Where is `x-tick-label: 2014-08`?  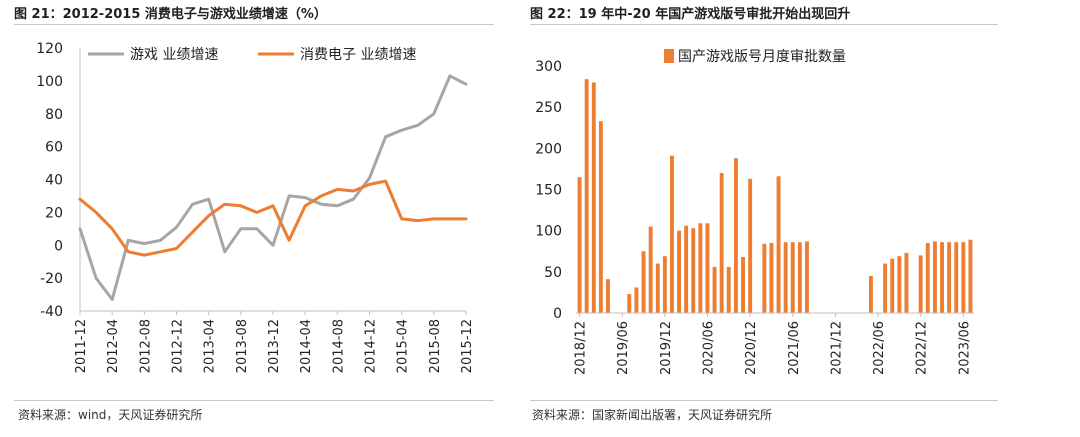
x-tick-label: 2014-08 is located at coordinates (338, 346).